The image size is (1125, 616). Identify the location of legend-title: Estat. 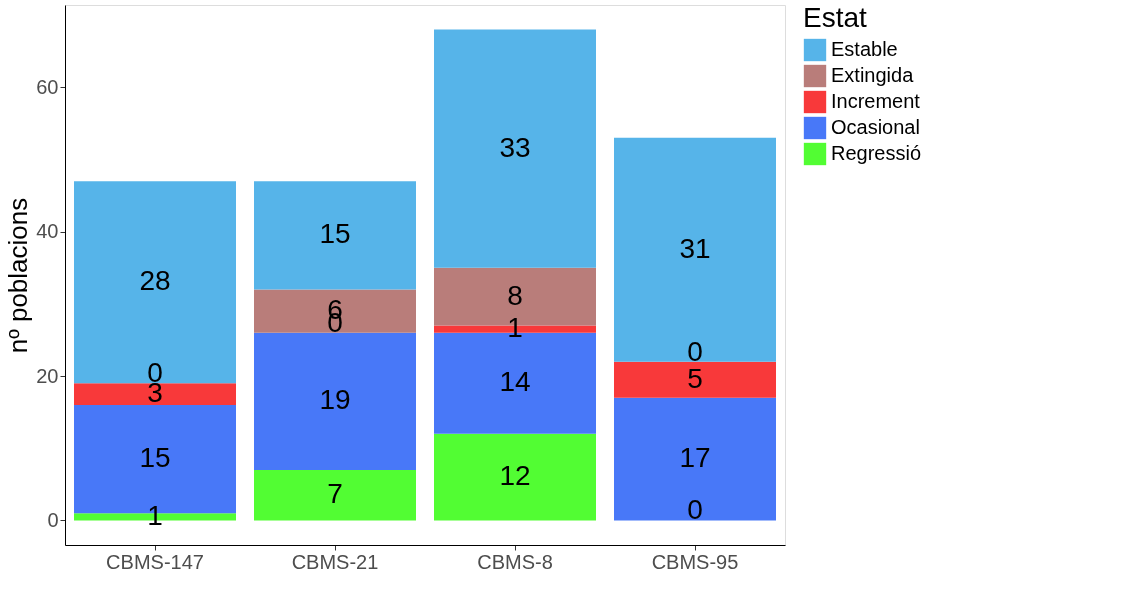
(835, 17).